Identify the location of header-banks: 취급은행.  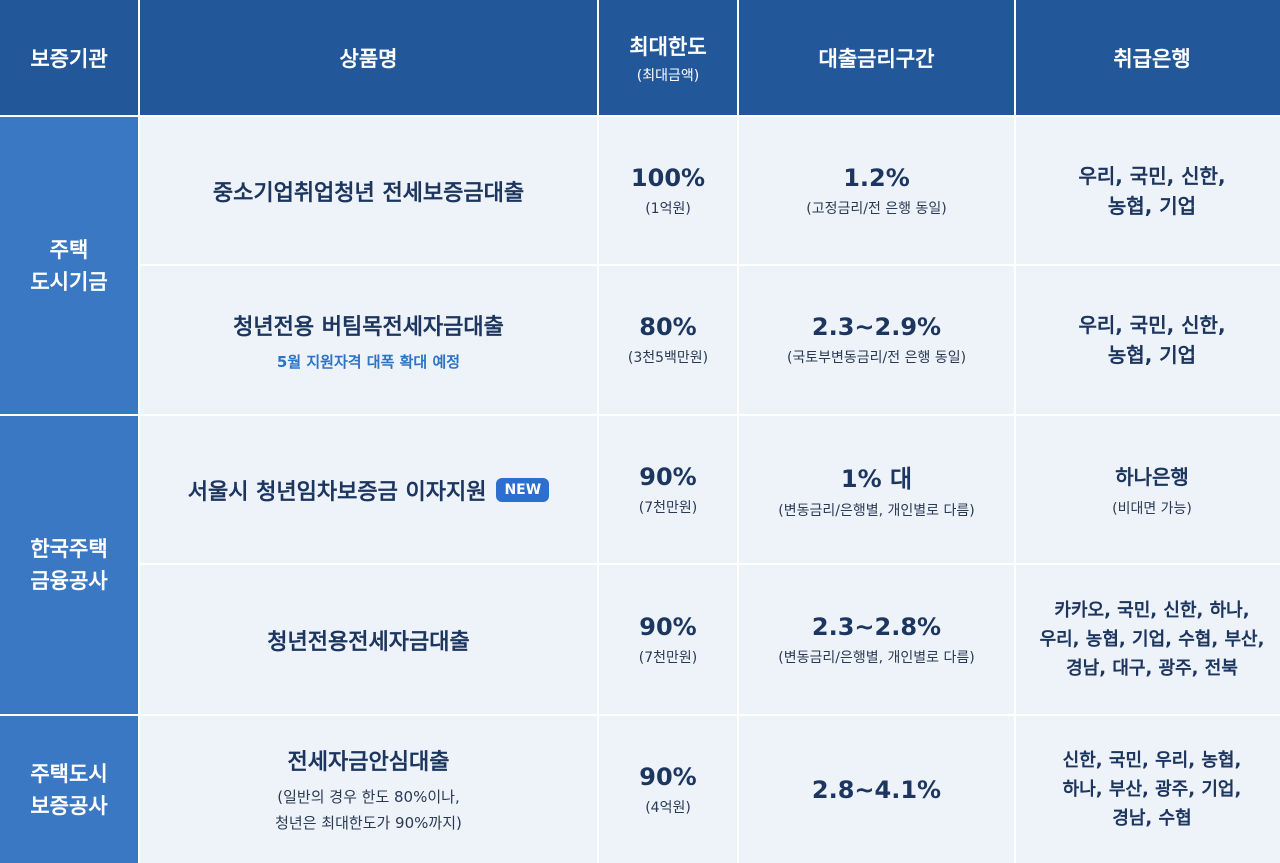
(1148, 57).